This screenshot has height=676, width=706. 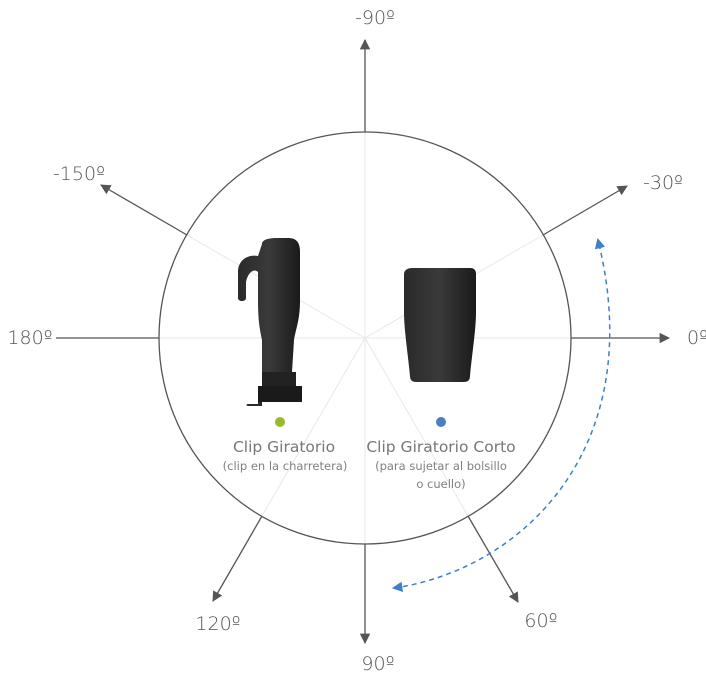 What do you see at coordinates (280, 422) in the screenshot?
I see `clip-giratorio-dot` at bounding box center [280, 422].